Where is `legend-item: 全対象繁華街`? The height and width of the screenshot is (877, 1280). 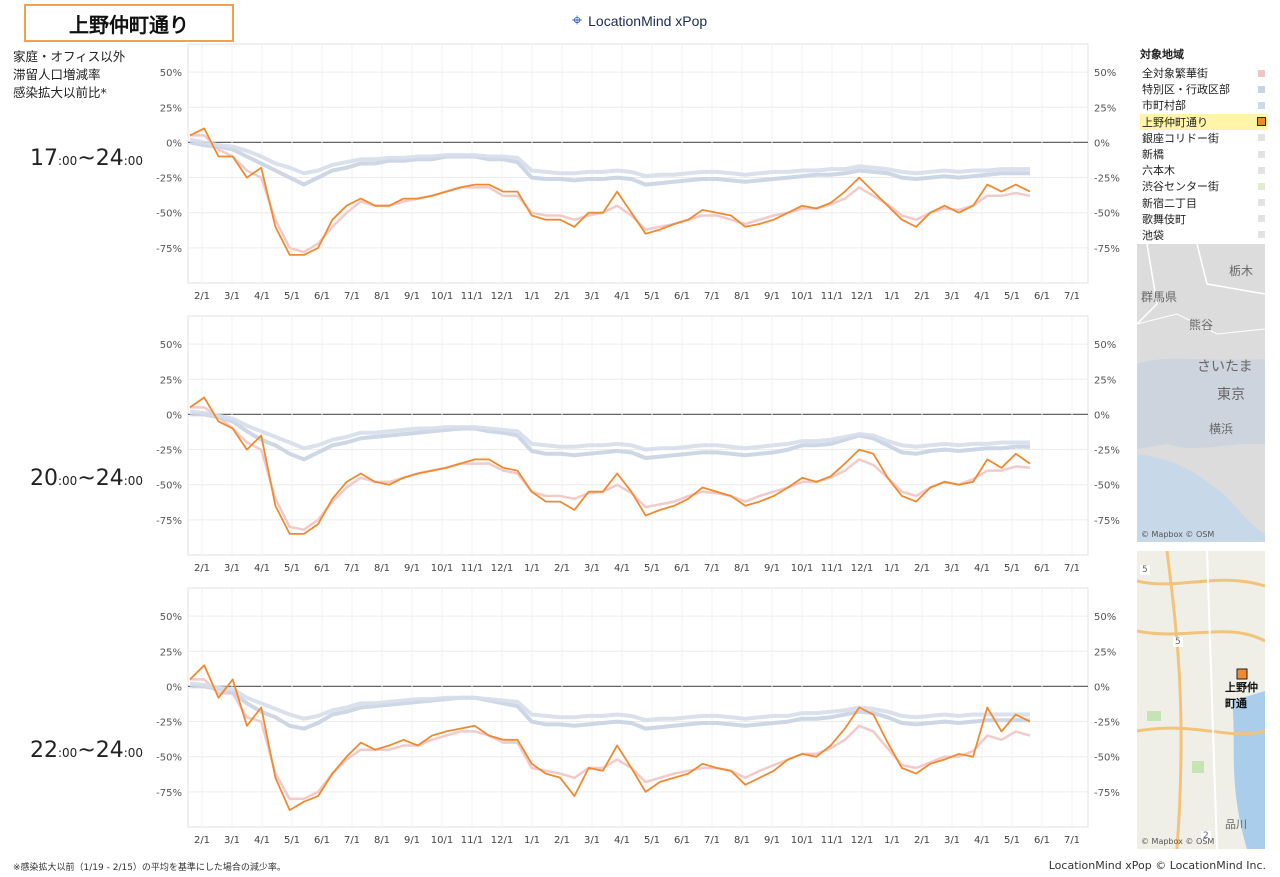
legend-item: 全対象繁華街 is located at coordinates (1204, 73).